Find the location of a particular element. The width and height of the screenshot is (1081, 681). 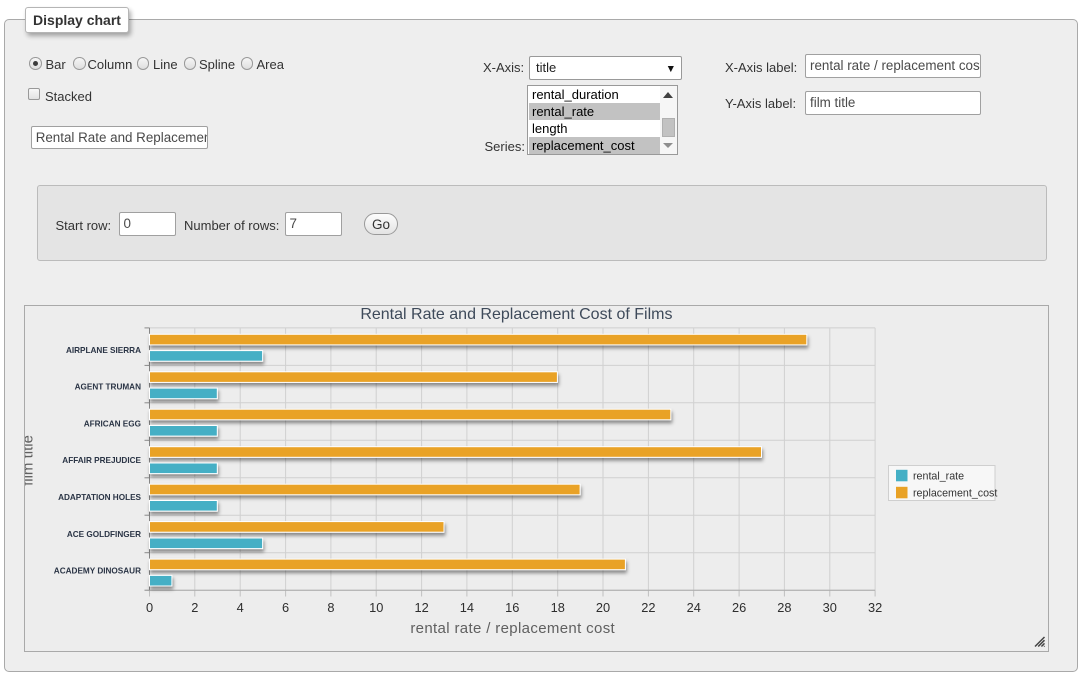

svg-text: 10 is located at coordinates (376, 607).